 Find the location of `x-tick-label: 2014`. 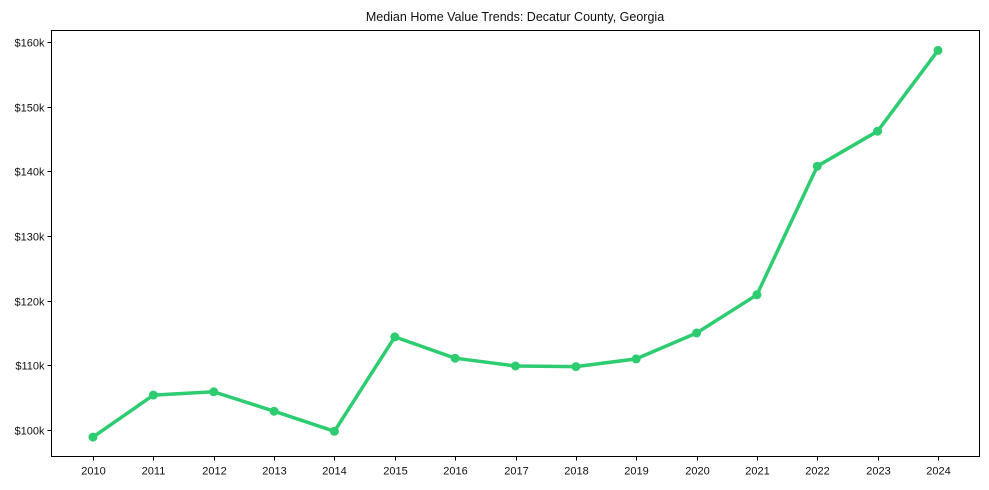

x-tick-label: 2014 is located at coordinates (334, 472).